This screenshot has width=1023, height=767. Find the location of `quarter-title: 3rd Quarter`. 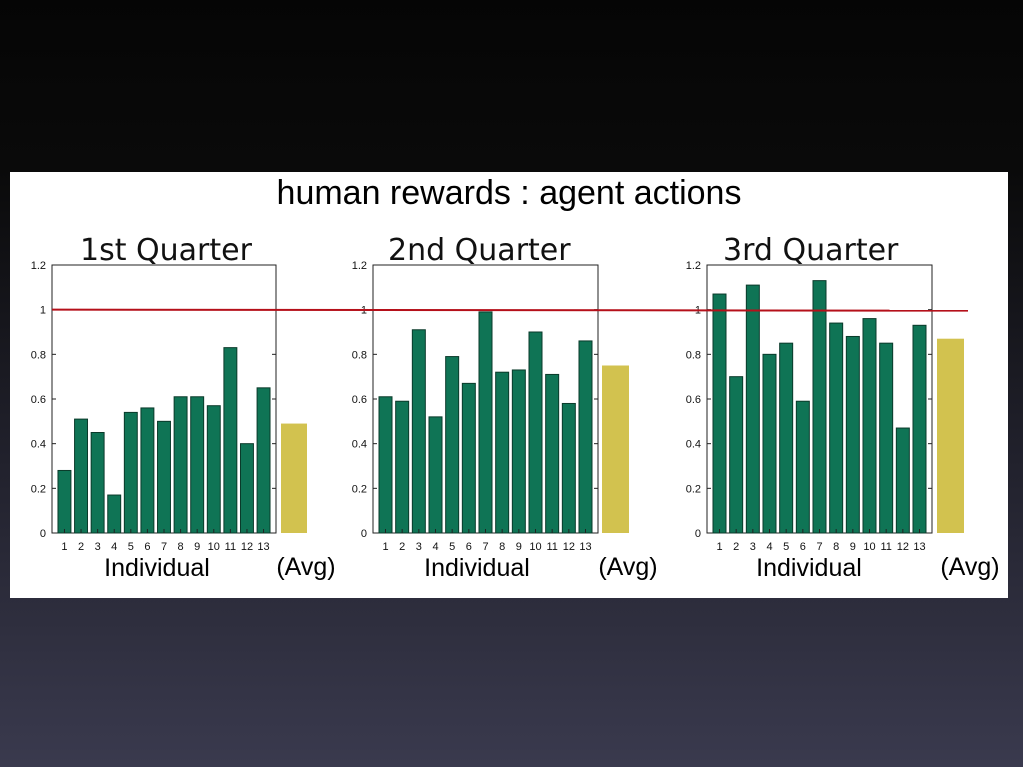

quarter-title: 3rd Quarter is located at coordinates (811, 250).